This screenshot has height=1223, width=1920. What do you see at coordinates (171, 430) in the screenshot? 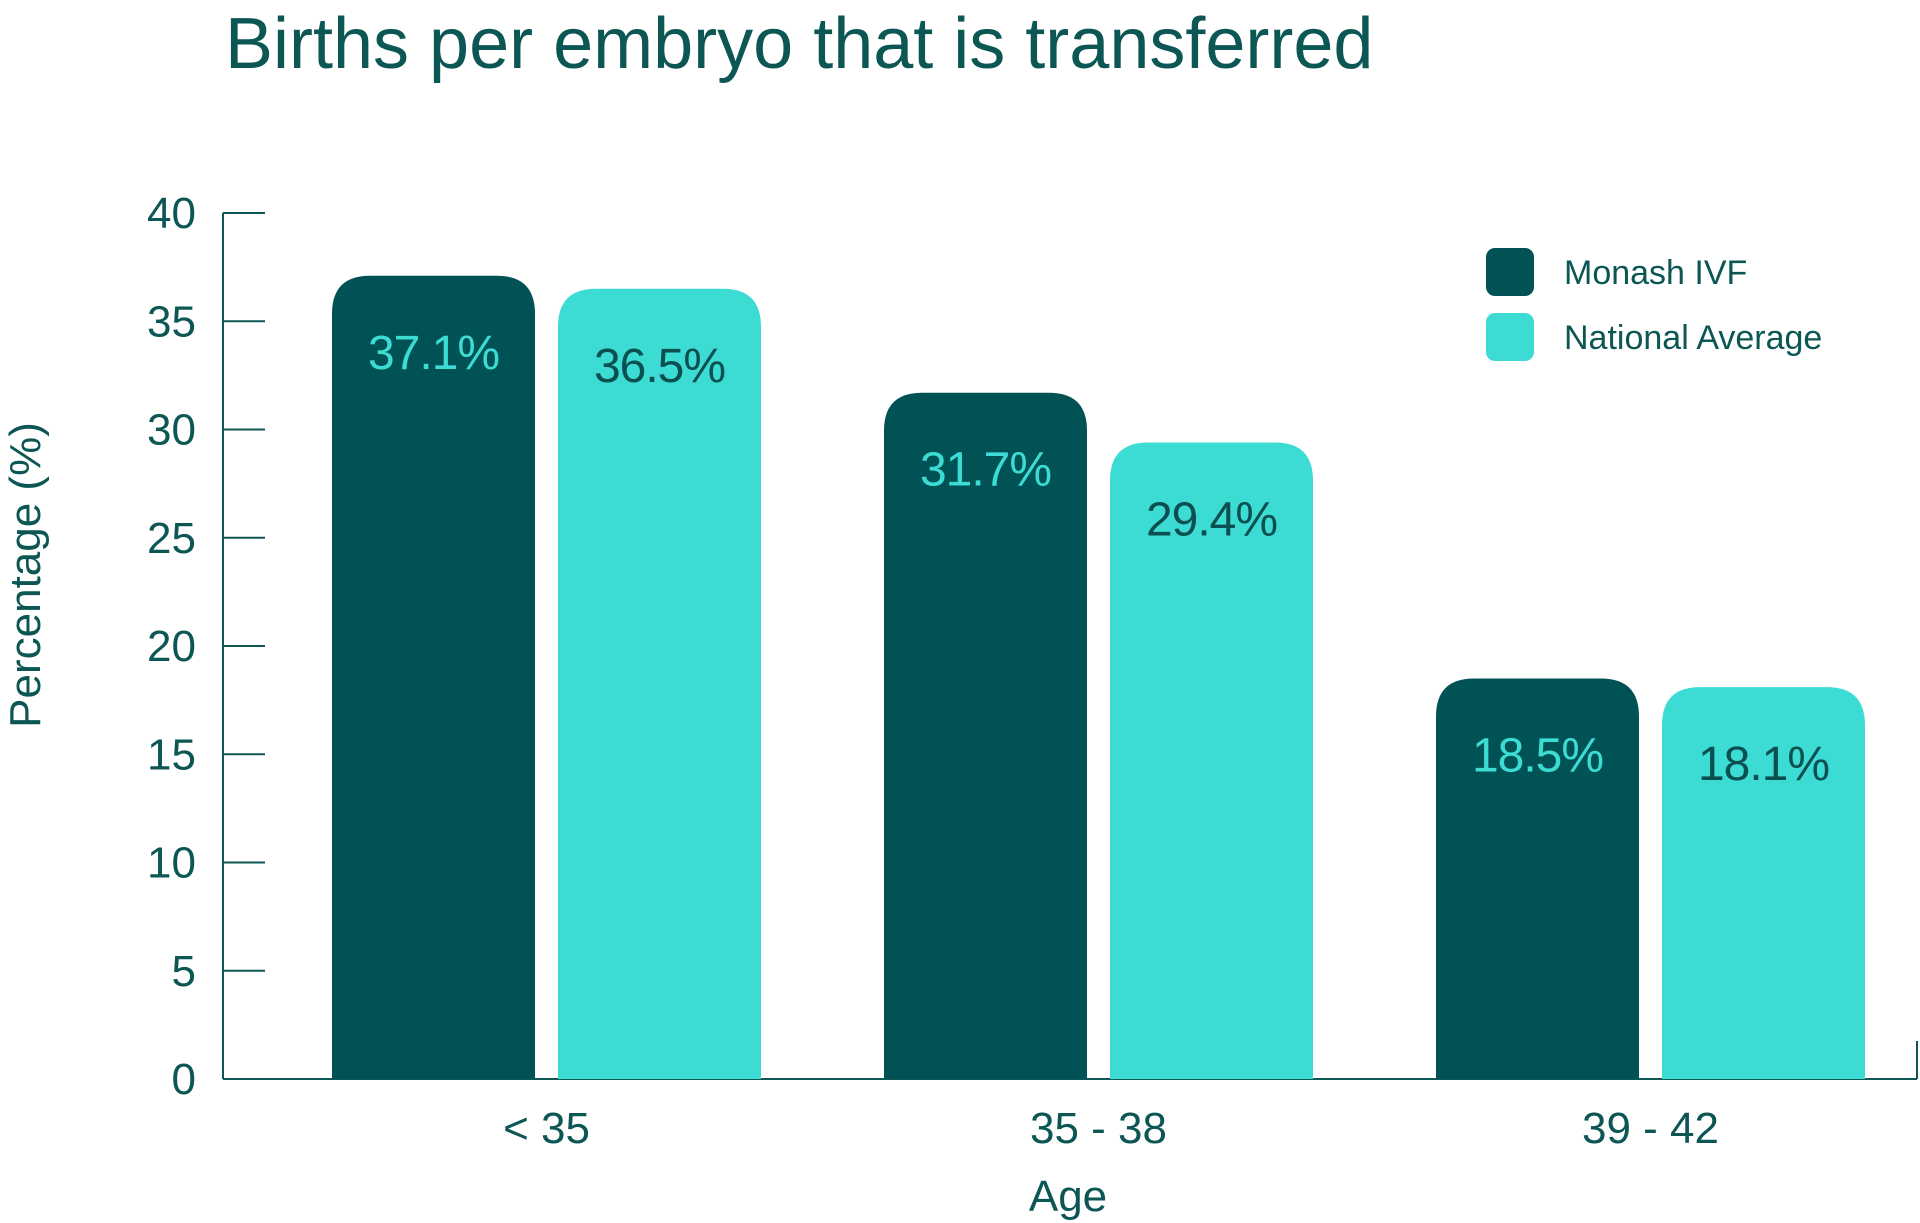
I see `y-tick-label: 30` at bounding box center [171, 430].